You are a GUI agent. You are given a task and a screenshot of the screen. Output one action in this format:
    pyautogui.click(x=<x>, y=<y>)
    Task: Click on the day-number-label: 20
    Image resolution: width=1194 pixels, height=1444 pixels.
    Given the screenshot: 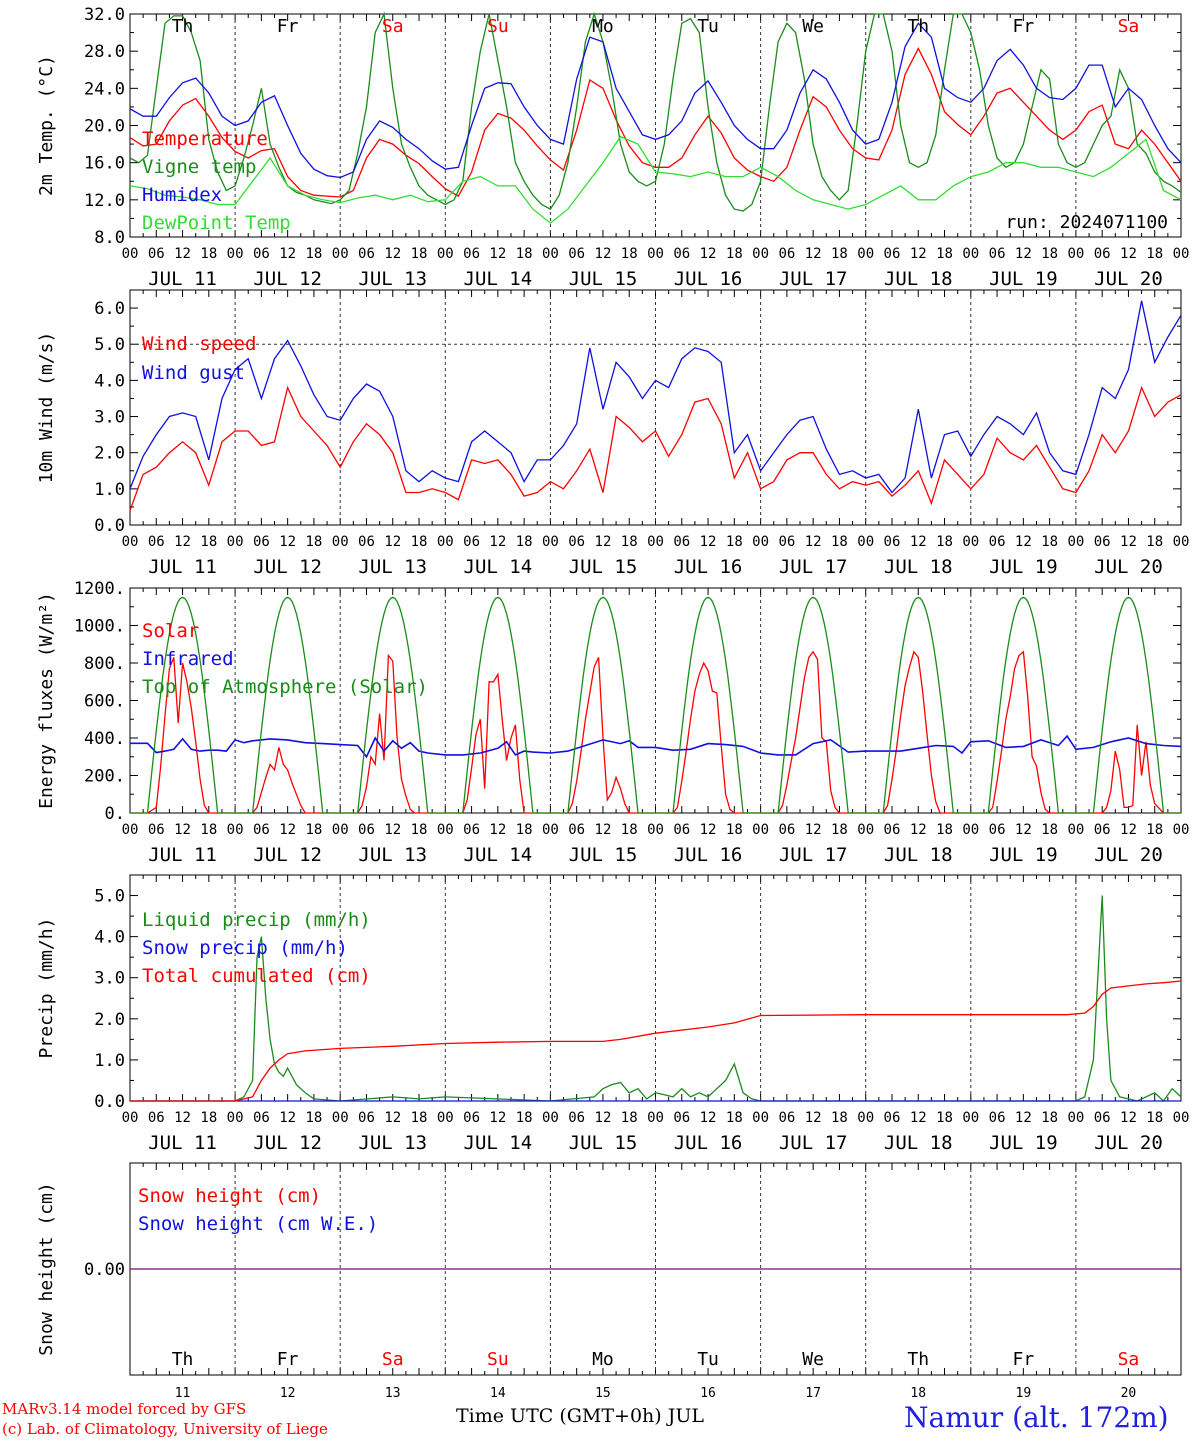 What is the action you would take?
    pyautogui.click(x=1129, y=1393)
    